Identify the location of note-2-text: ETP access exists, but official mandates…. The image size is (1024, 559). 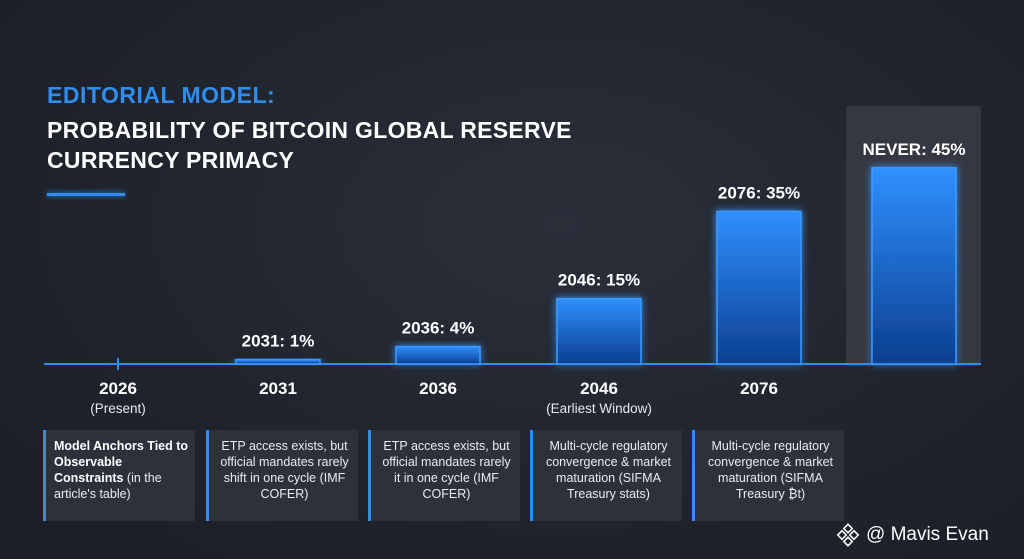
(446, 470).